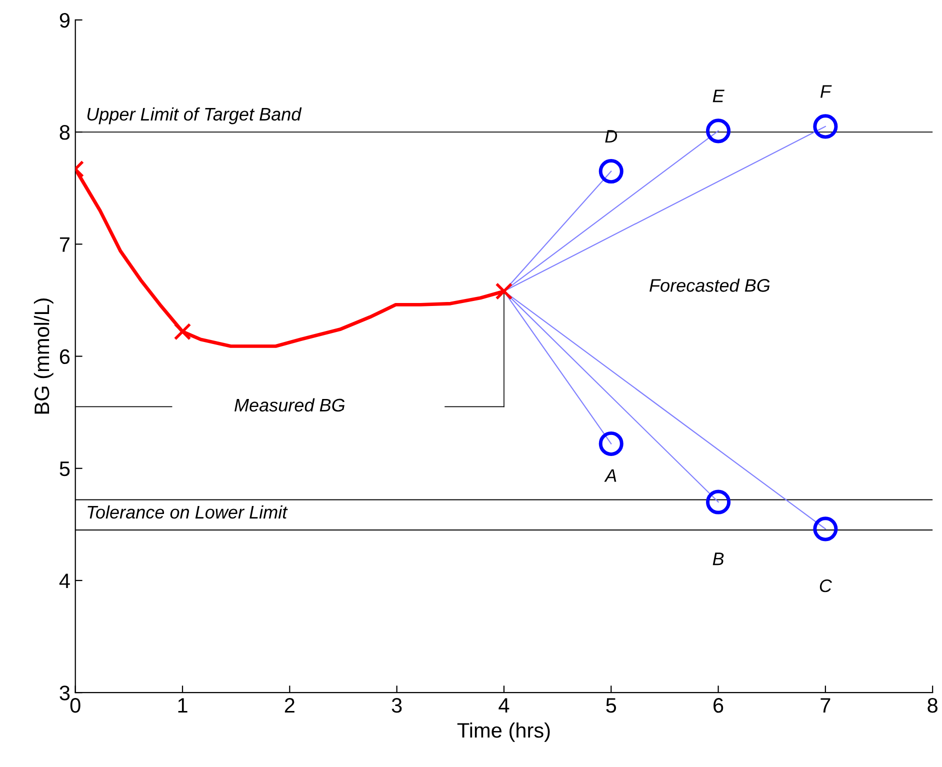 The height and width of the screenshot is (767, 942). What do you see at coordinates (719, 705) in the screenshot?
I see `x-tick-label: 6` at bounding box center [719, 705].